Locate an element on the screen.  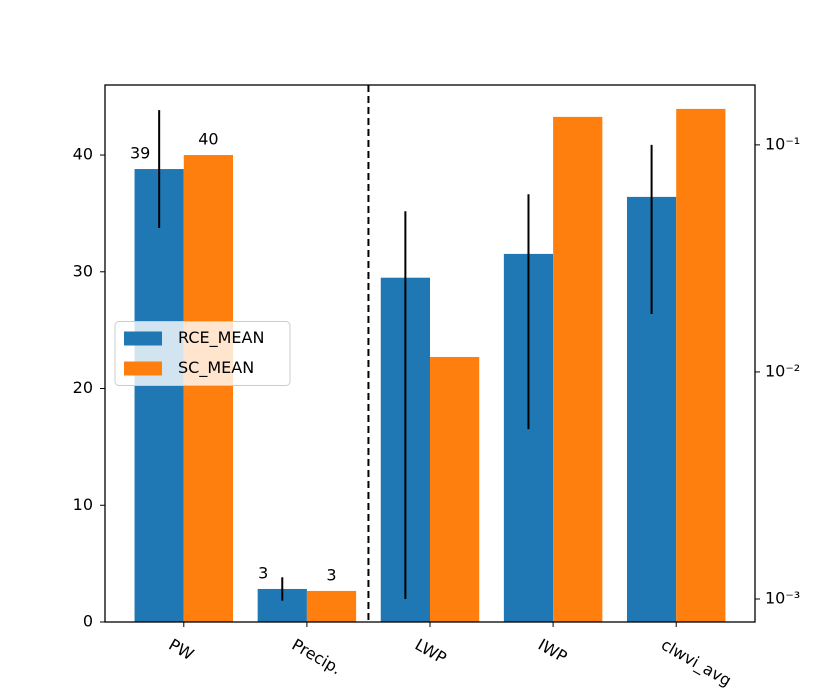
value-label: 39 is located at coordinates (140, 153).